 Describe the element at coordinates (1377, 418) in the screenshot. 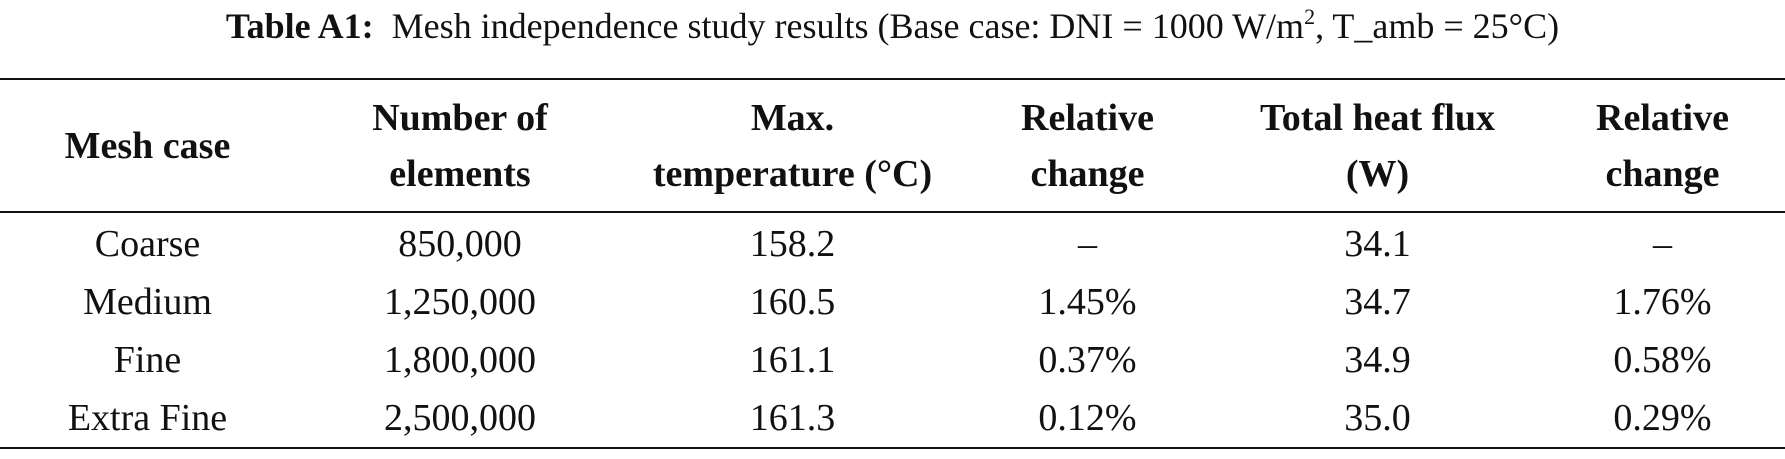

I see `cell-total-heat-flux: 35.0` at that location.